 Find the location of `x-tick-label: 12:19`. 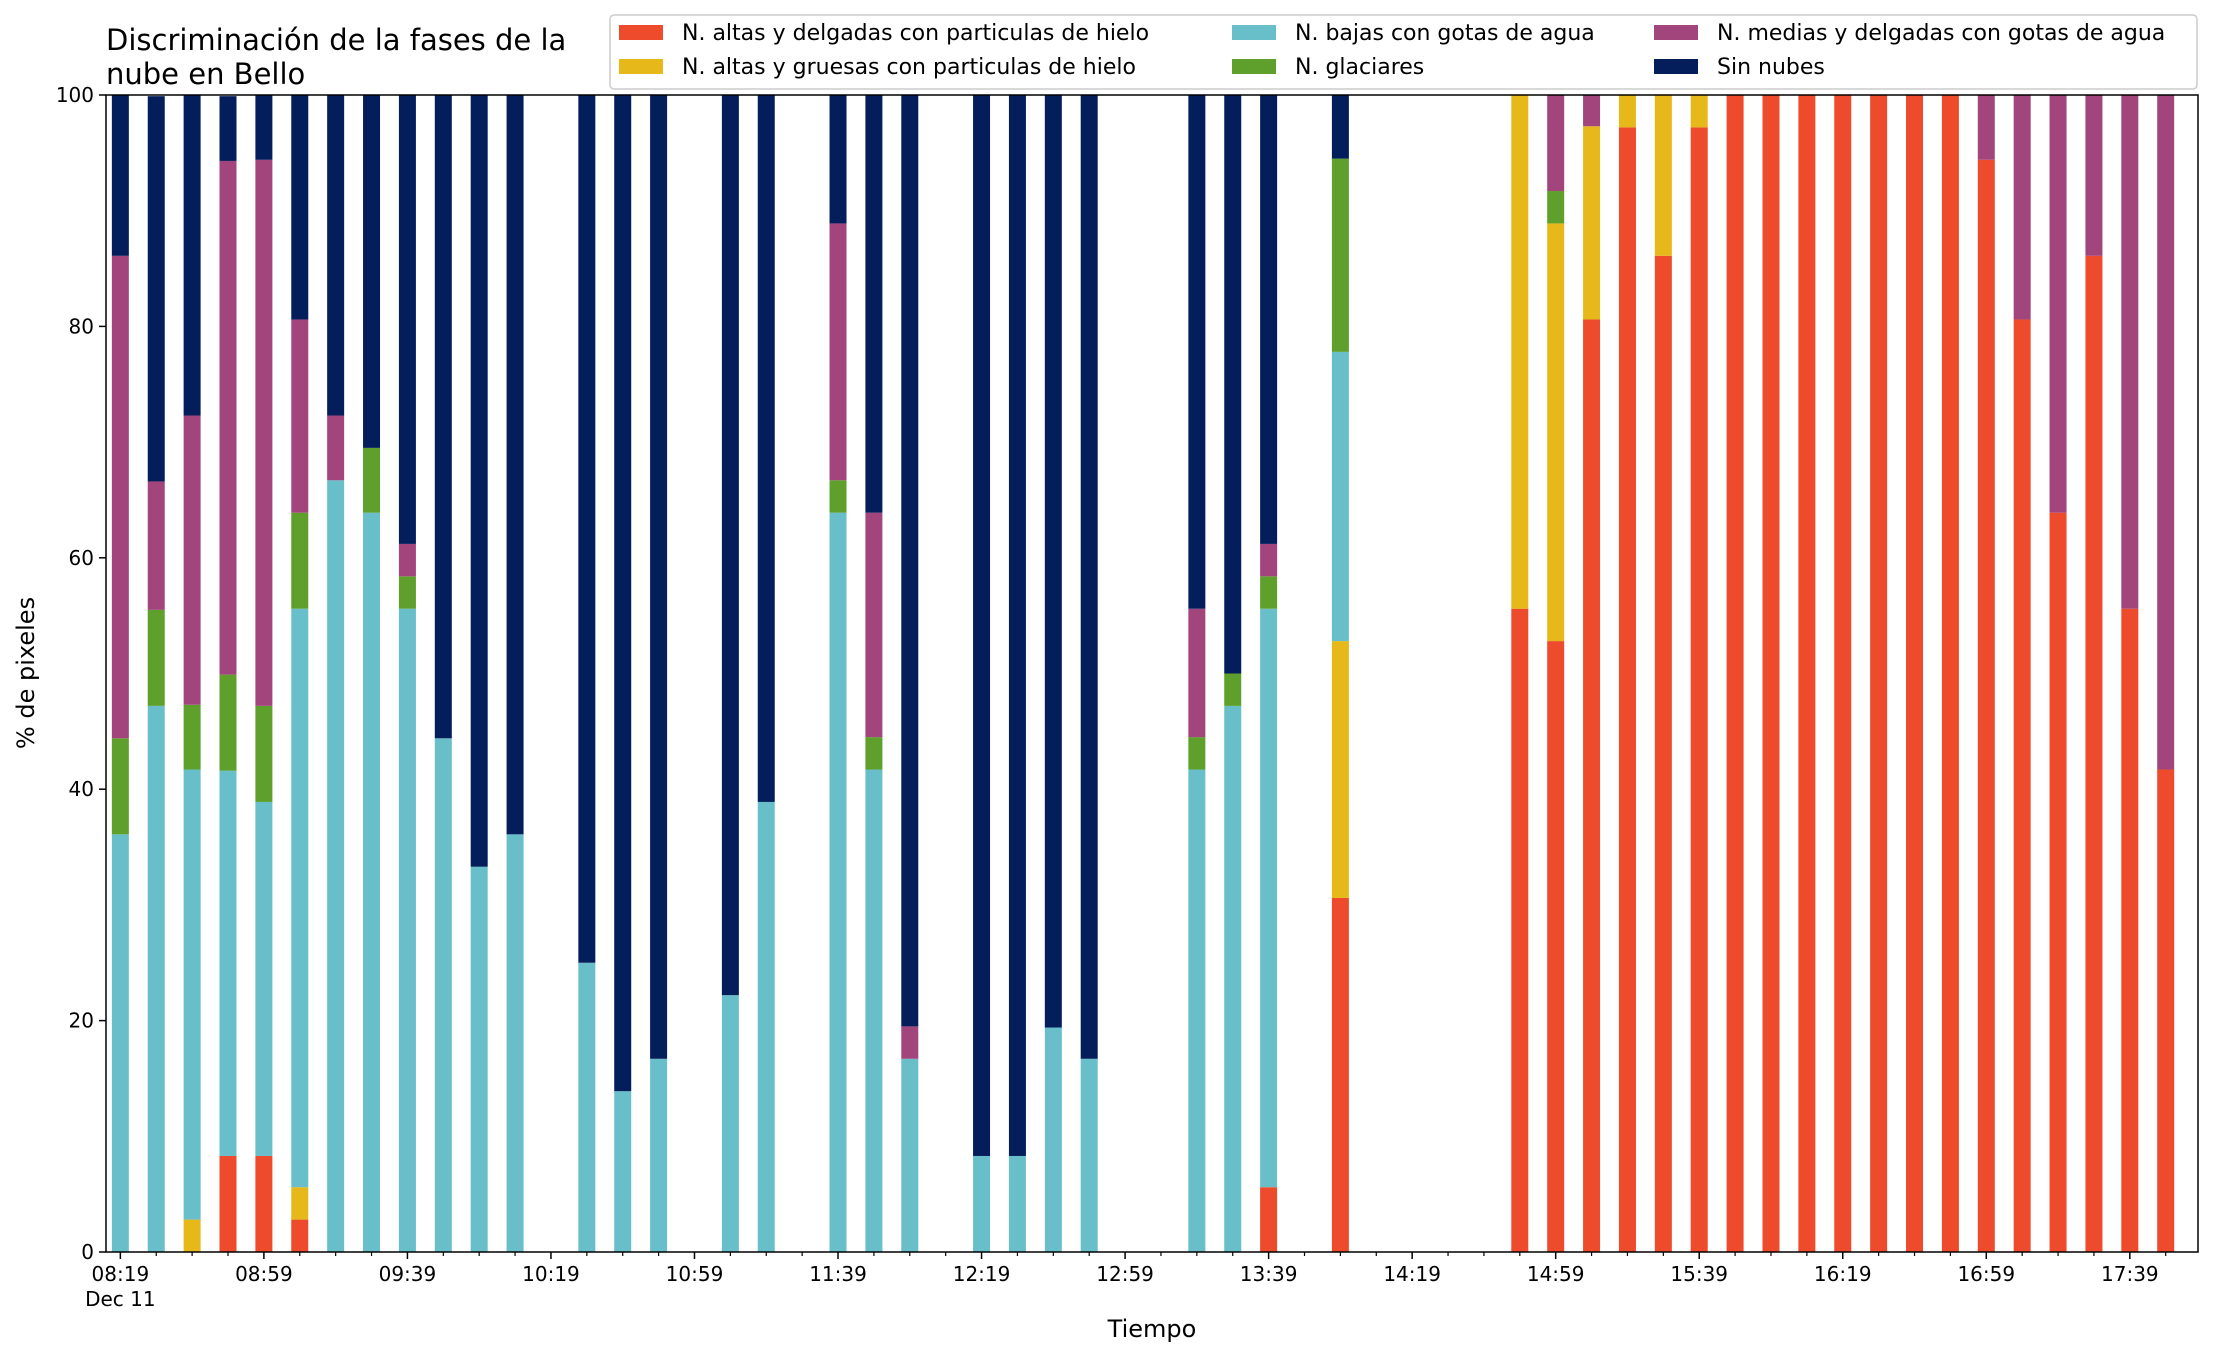

x-tick-label: 12:19 is located at coordinates (982, 1274).